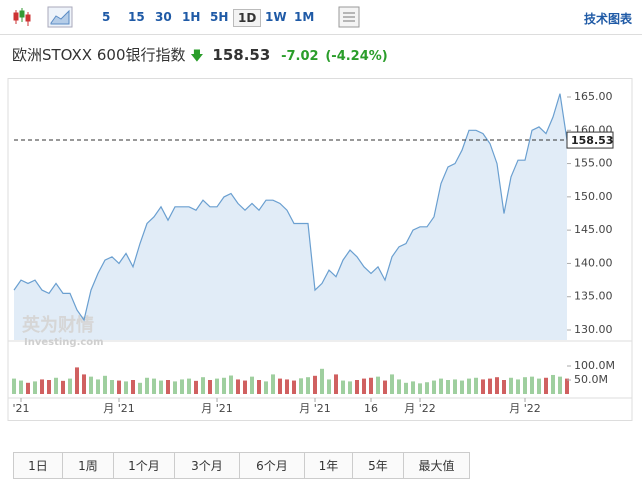 This screenshot has width=642, height=490. I want to click on y-tick-label: 155.00, so click(593, 163).